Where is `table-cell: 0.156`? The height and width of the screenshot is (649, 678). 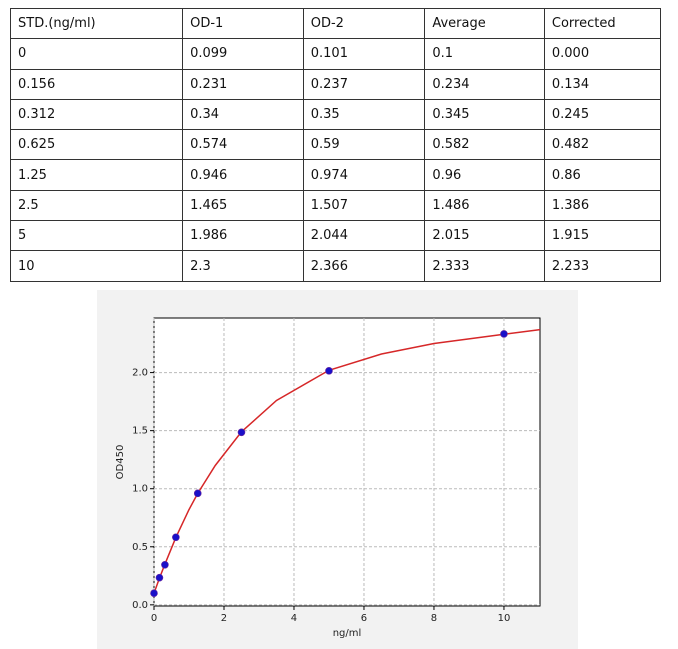
table-cell: 0.156 is located at coordinates (96, 84).